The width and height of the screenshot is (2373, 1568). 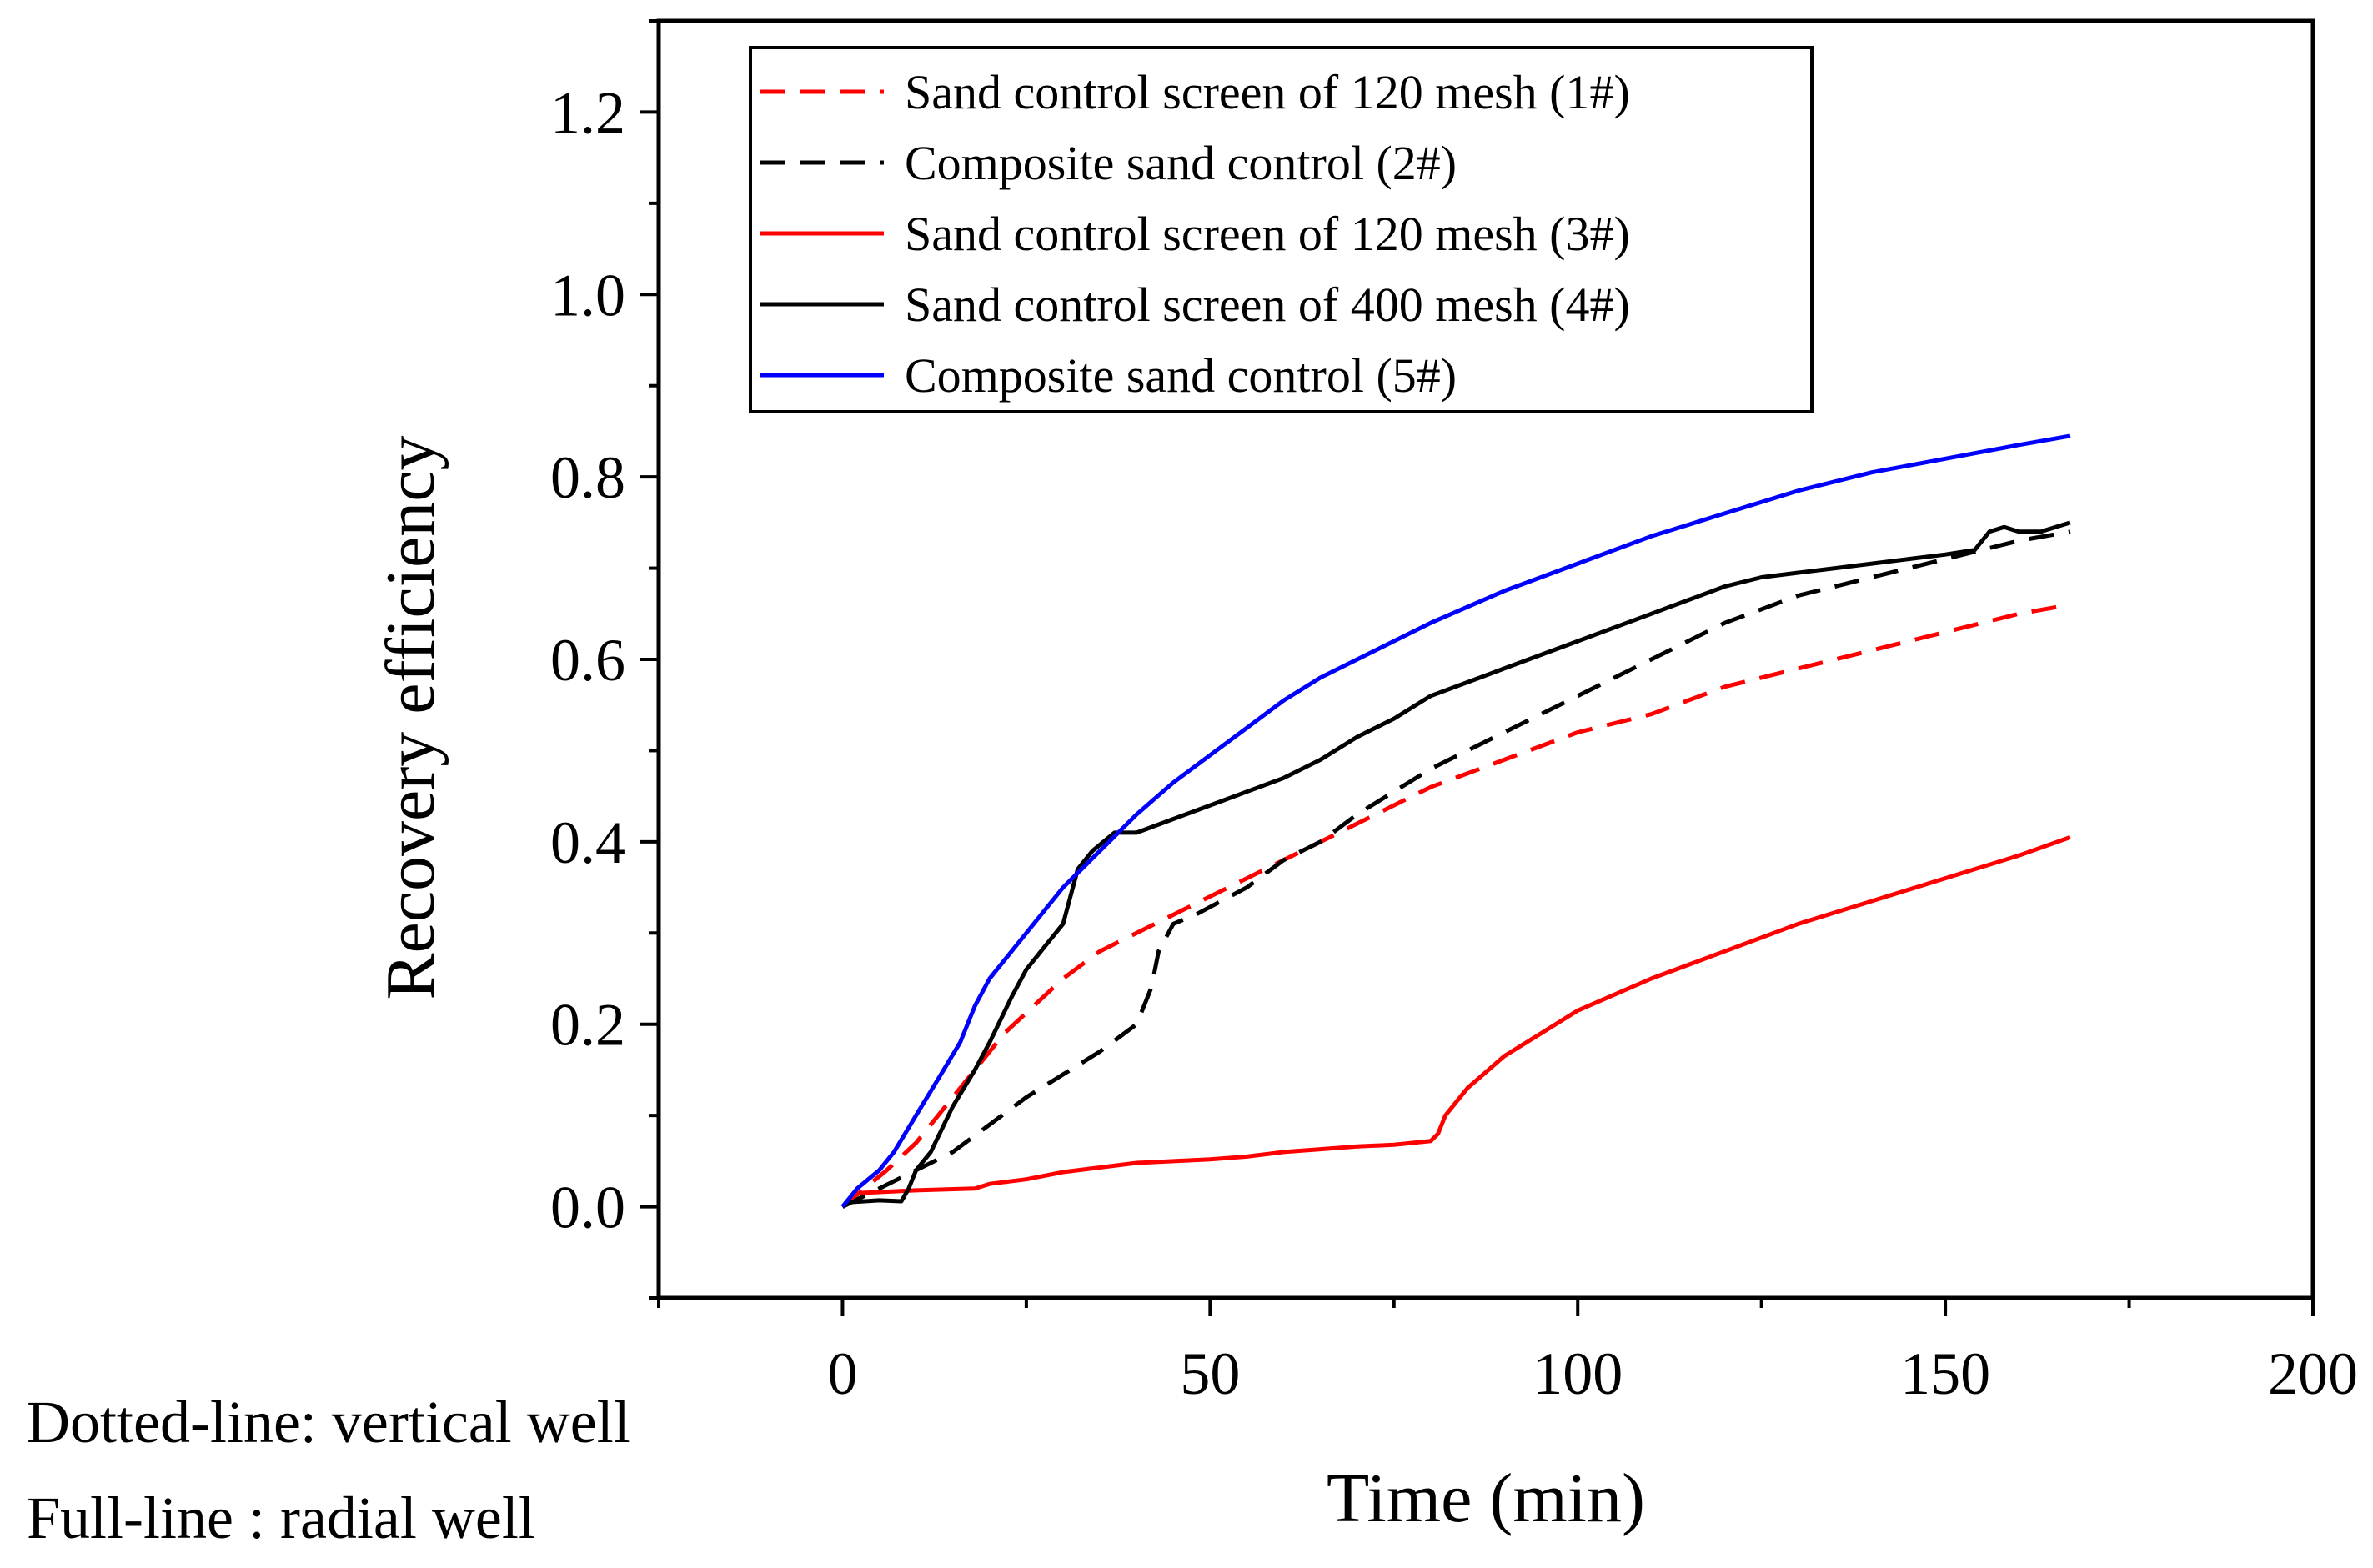 What do you see at coordinates (587, 295) in the screenshot?
I see `y-tick-label: 1.0` at bounding box center [587, 295].